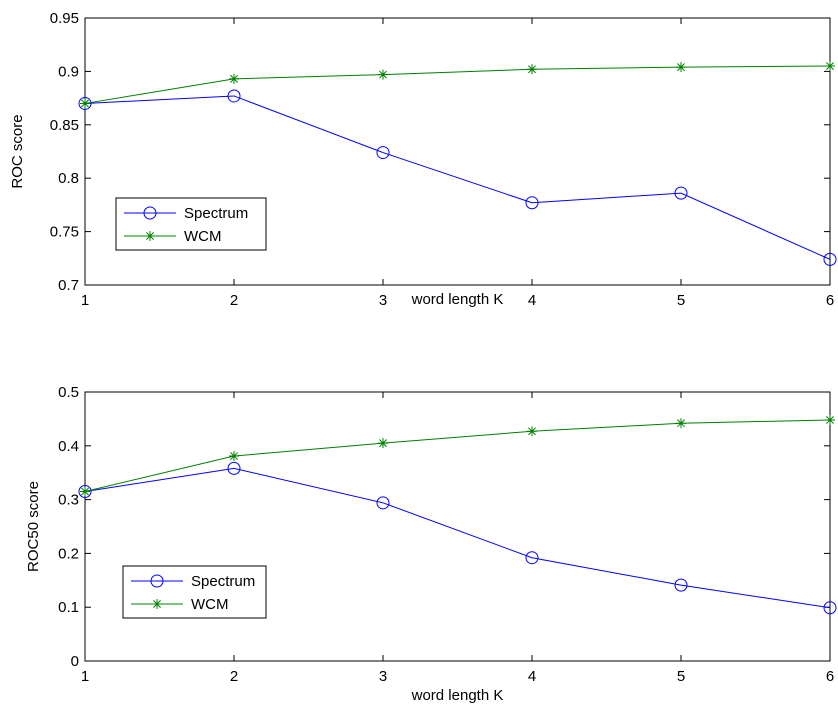 The image size is (838, 708). Describe the element at coordinates (64, 125) in the screenshot. I see `y-tick-label: 0.85` at that location.